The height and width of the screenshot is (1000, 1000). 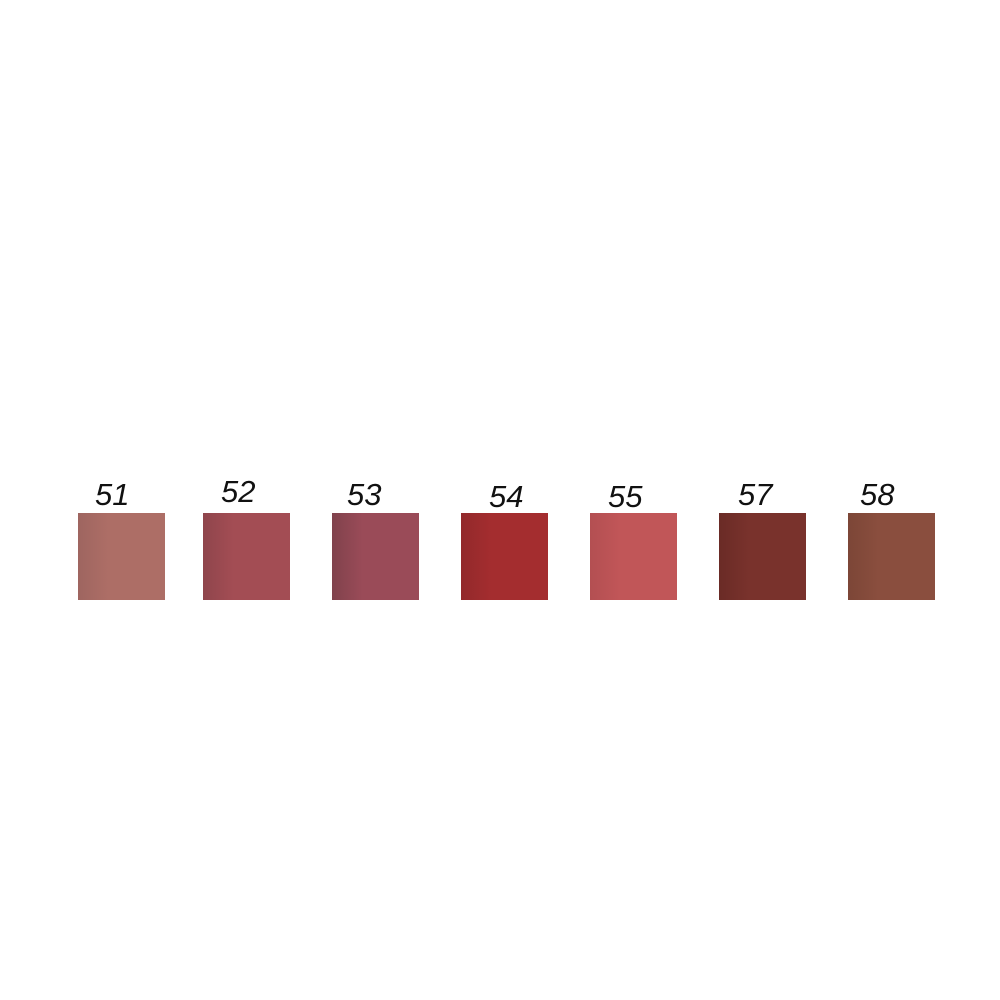 I want to click on swatch-label: 53, so click(x=364, y=494).